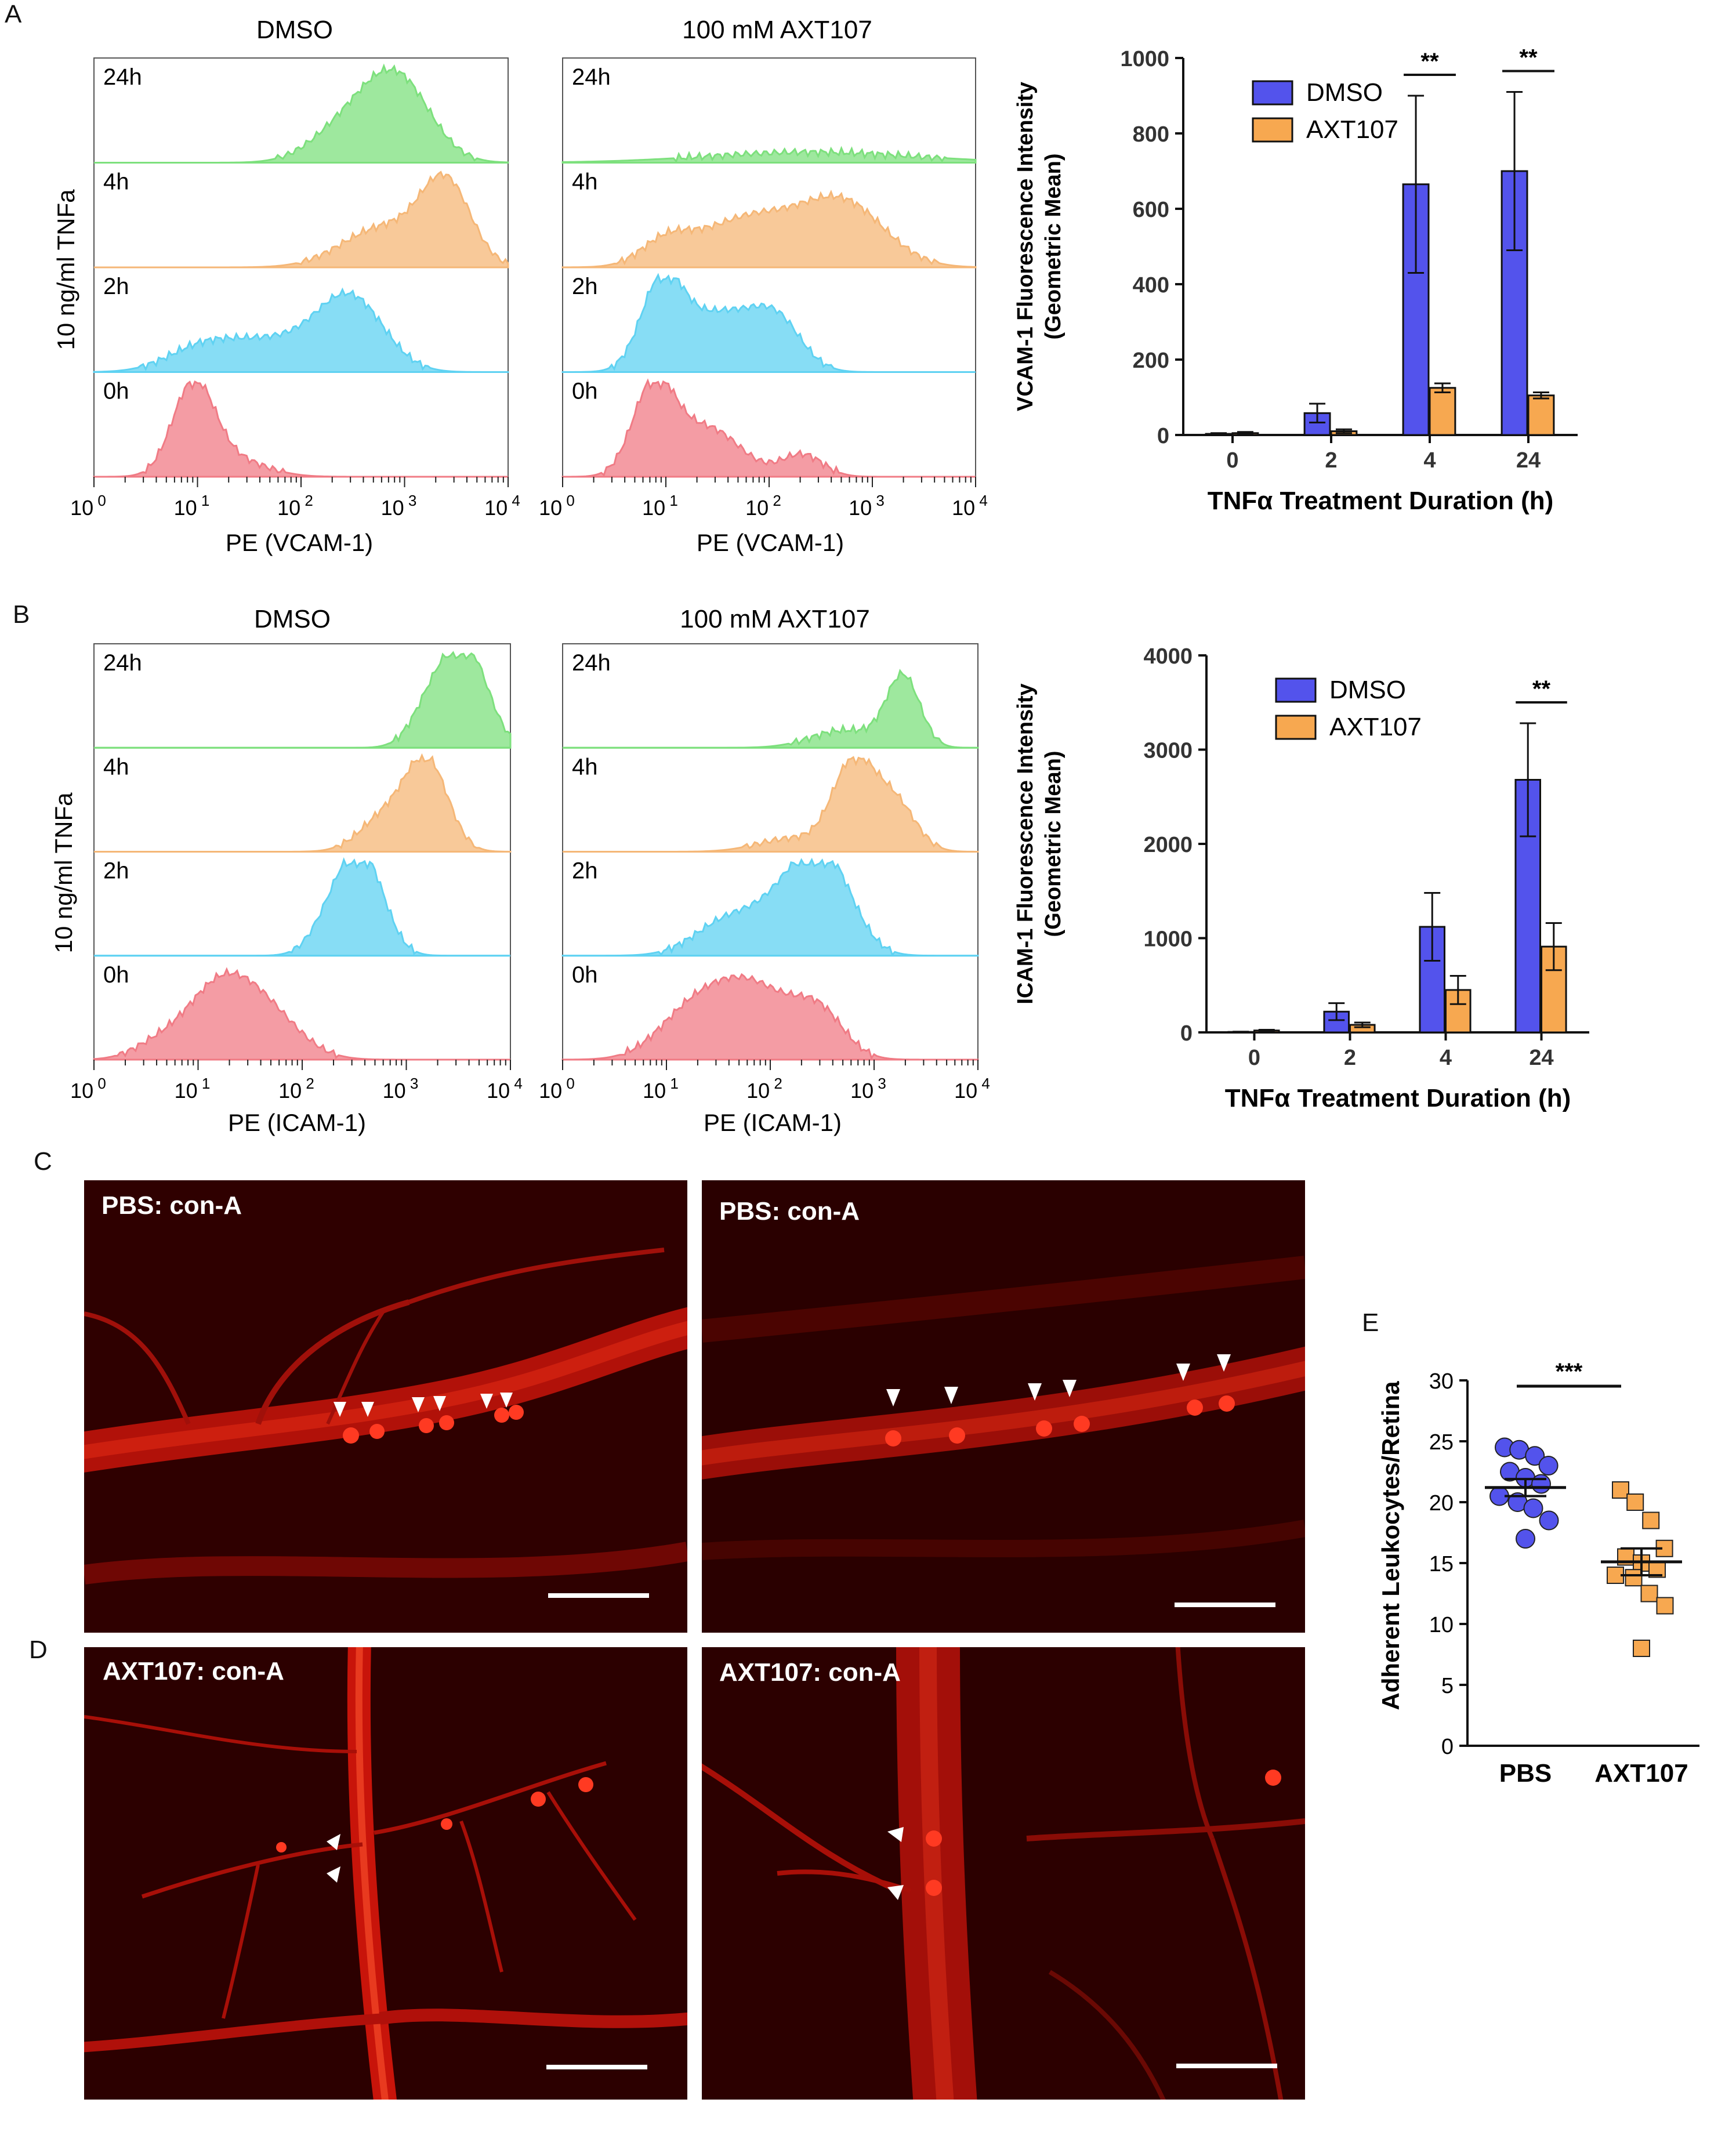  What do you see at coordinates (1442, 1442) in the screenshot?
I see `y-tick-label: 25` at bounding box center [1442, 1442].